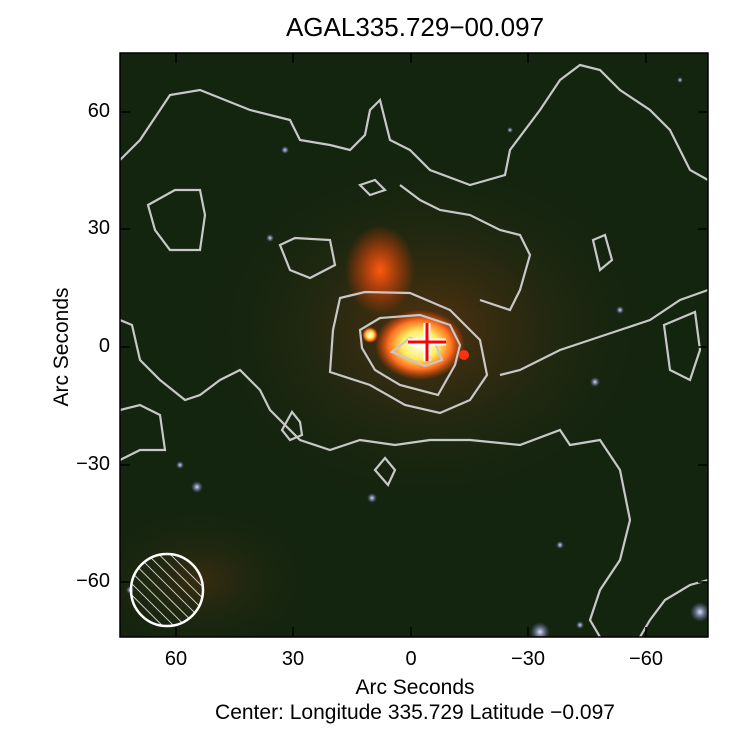 The image size is (750, 750). What do you see at coordinates (646, 659) in the screenshot?
I see `x-tick-label: −60` at bounding box center [646, 659].